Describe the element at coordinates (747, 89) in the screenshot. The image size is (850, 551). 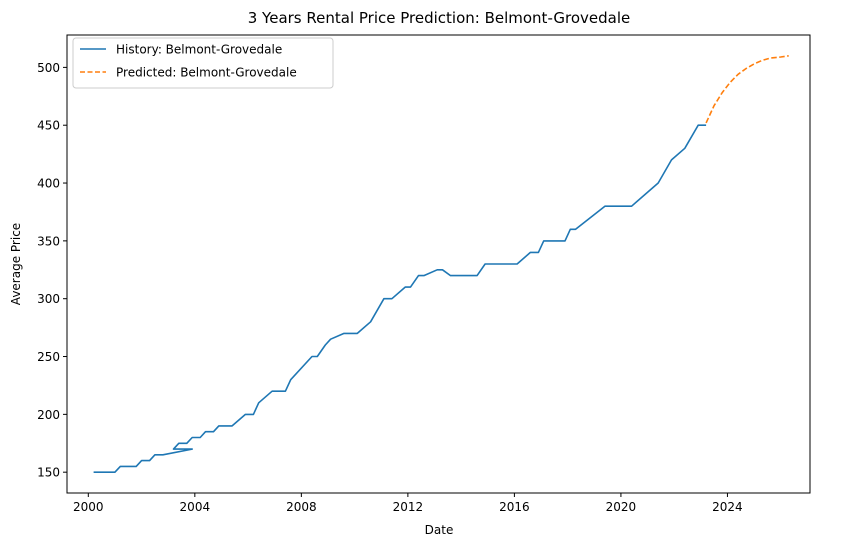
I see `predicted-series-line` at that location.